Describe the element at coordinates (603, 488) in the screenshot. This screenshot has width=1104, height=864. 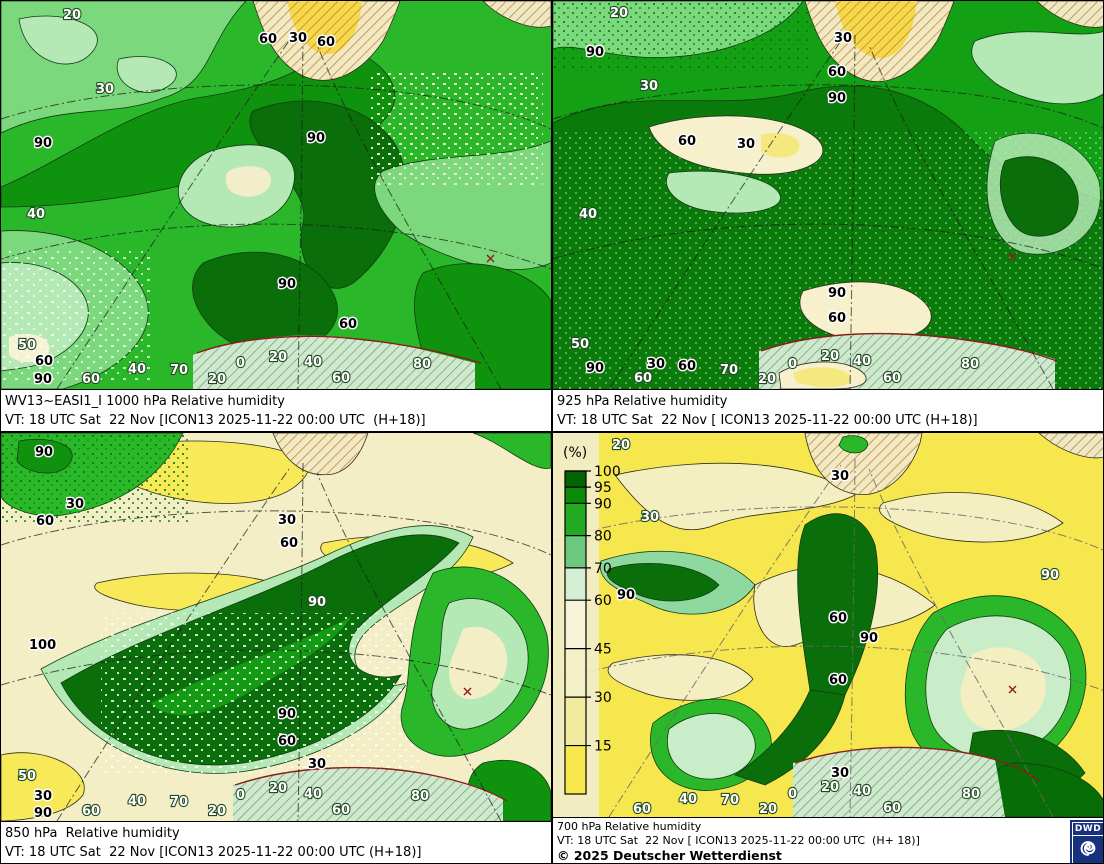
I see `legend-tick-label: 95` at that location.